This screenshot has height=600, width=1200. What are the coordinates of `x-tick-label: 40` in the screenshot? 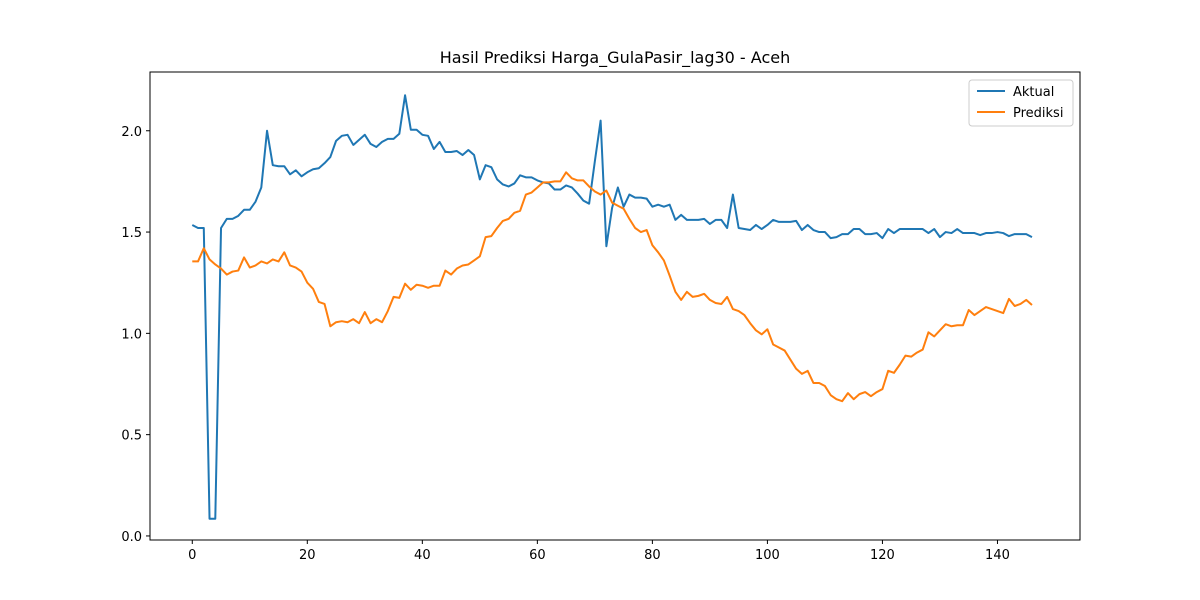 It's located at (422, 555).